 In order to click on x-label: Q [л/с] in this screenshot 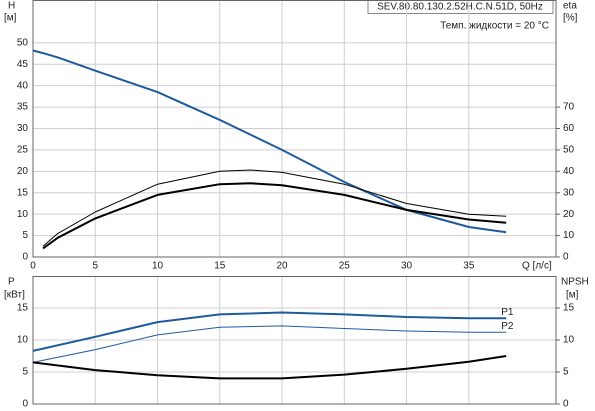, I will do `click(537, 266)`.